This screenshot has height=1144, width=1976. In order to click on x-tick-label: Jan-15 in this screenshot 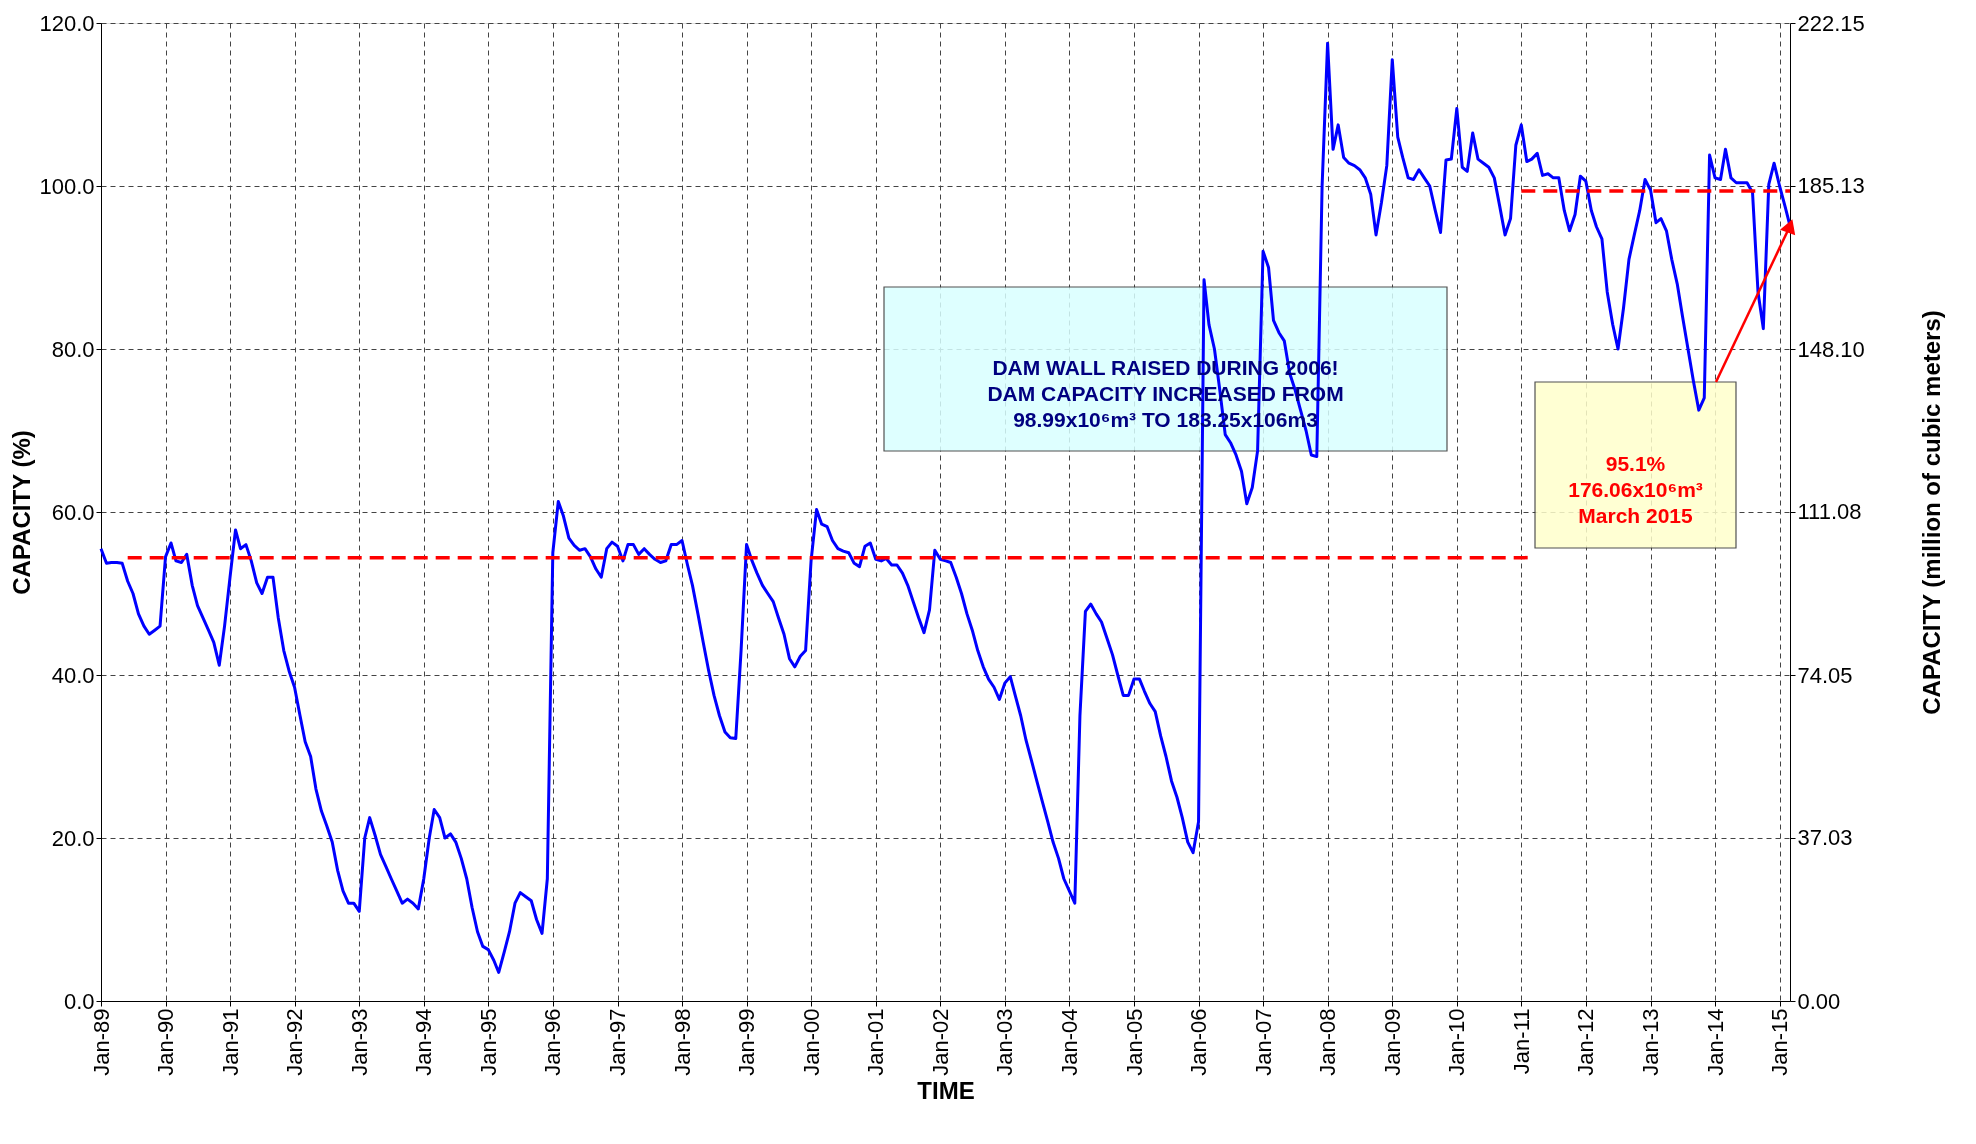, I will do `click(1780, 1042)`.